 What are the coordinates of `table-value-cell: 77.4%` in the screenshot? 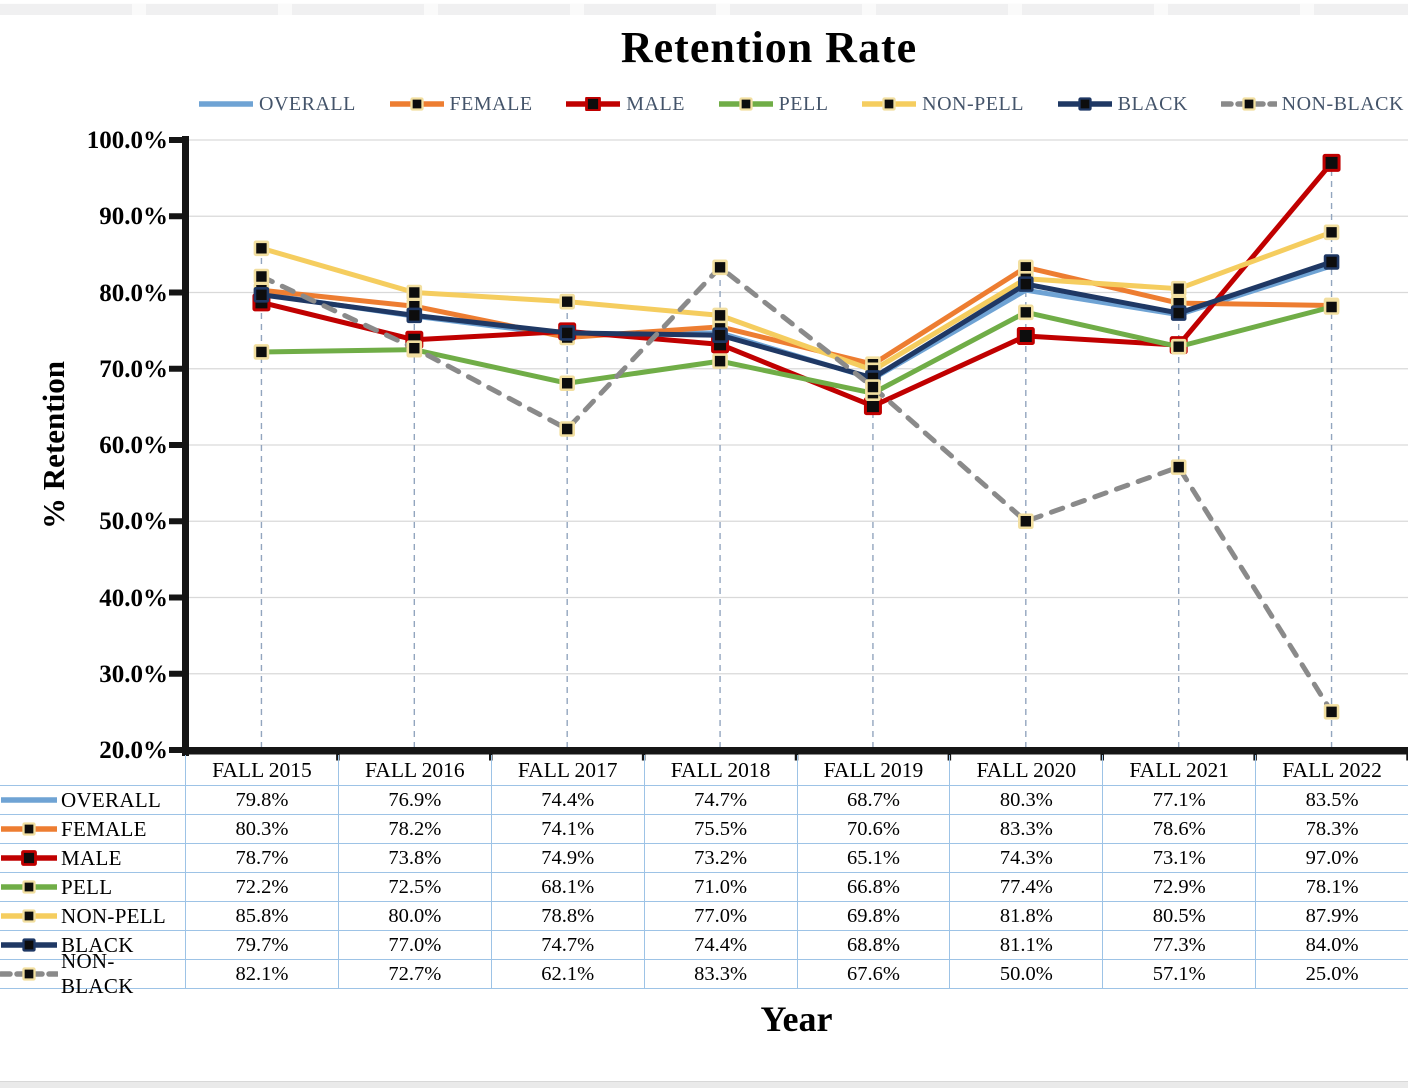 It's located at (1026, 887).